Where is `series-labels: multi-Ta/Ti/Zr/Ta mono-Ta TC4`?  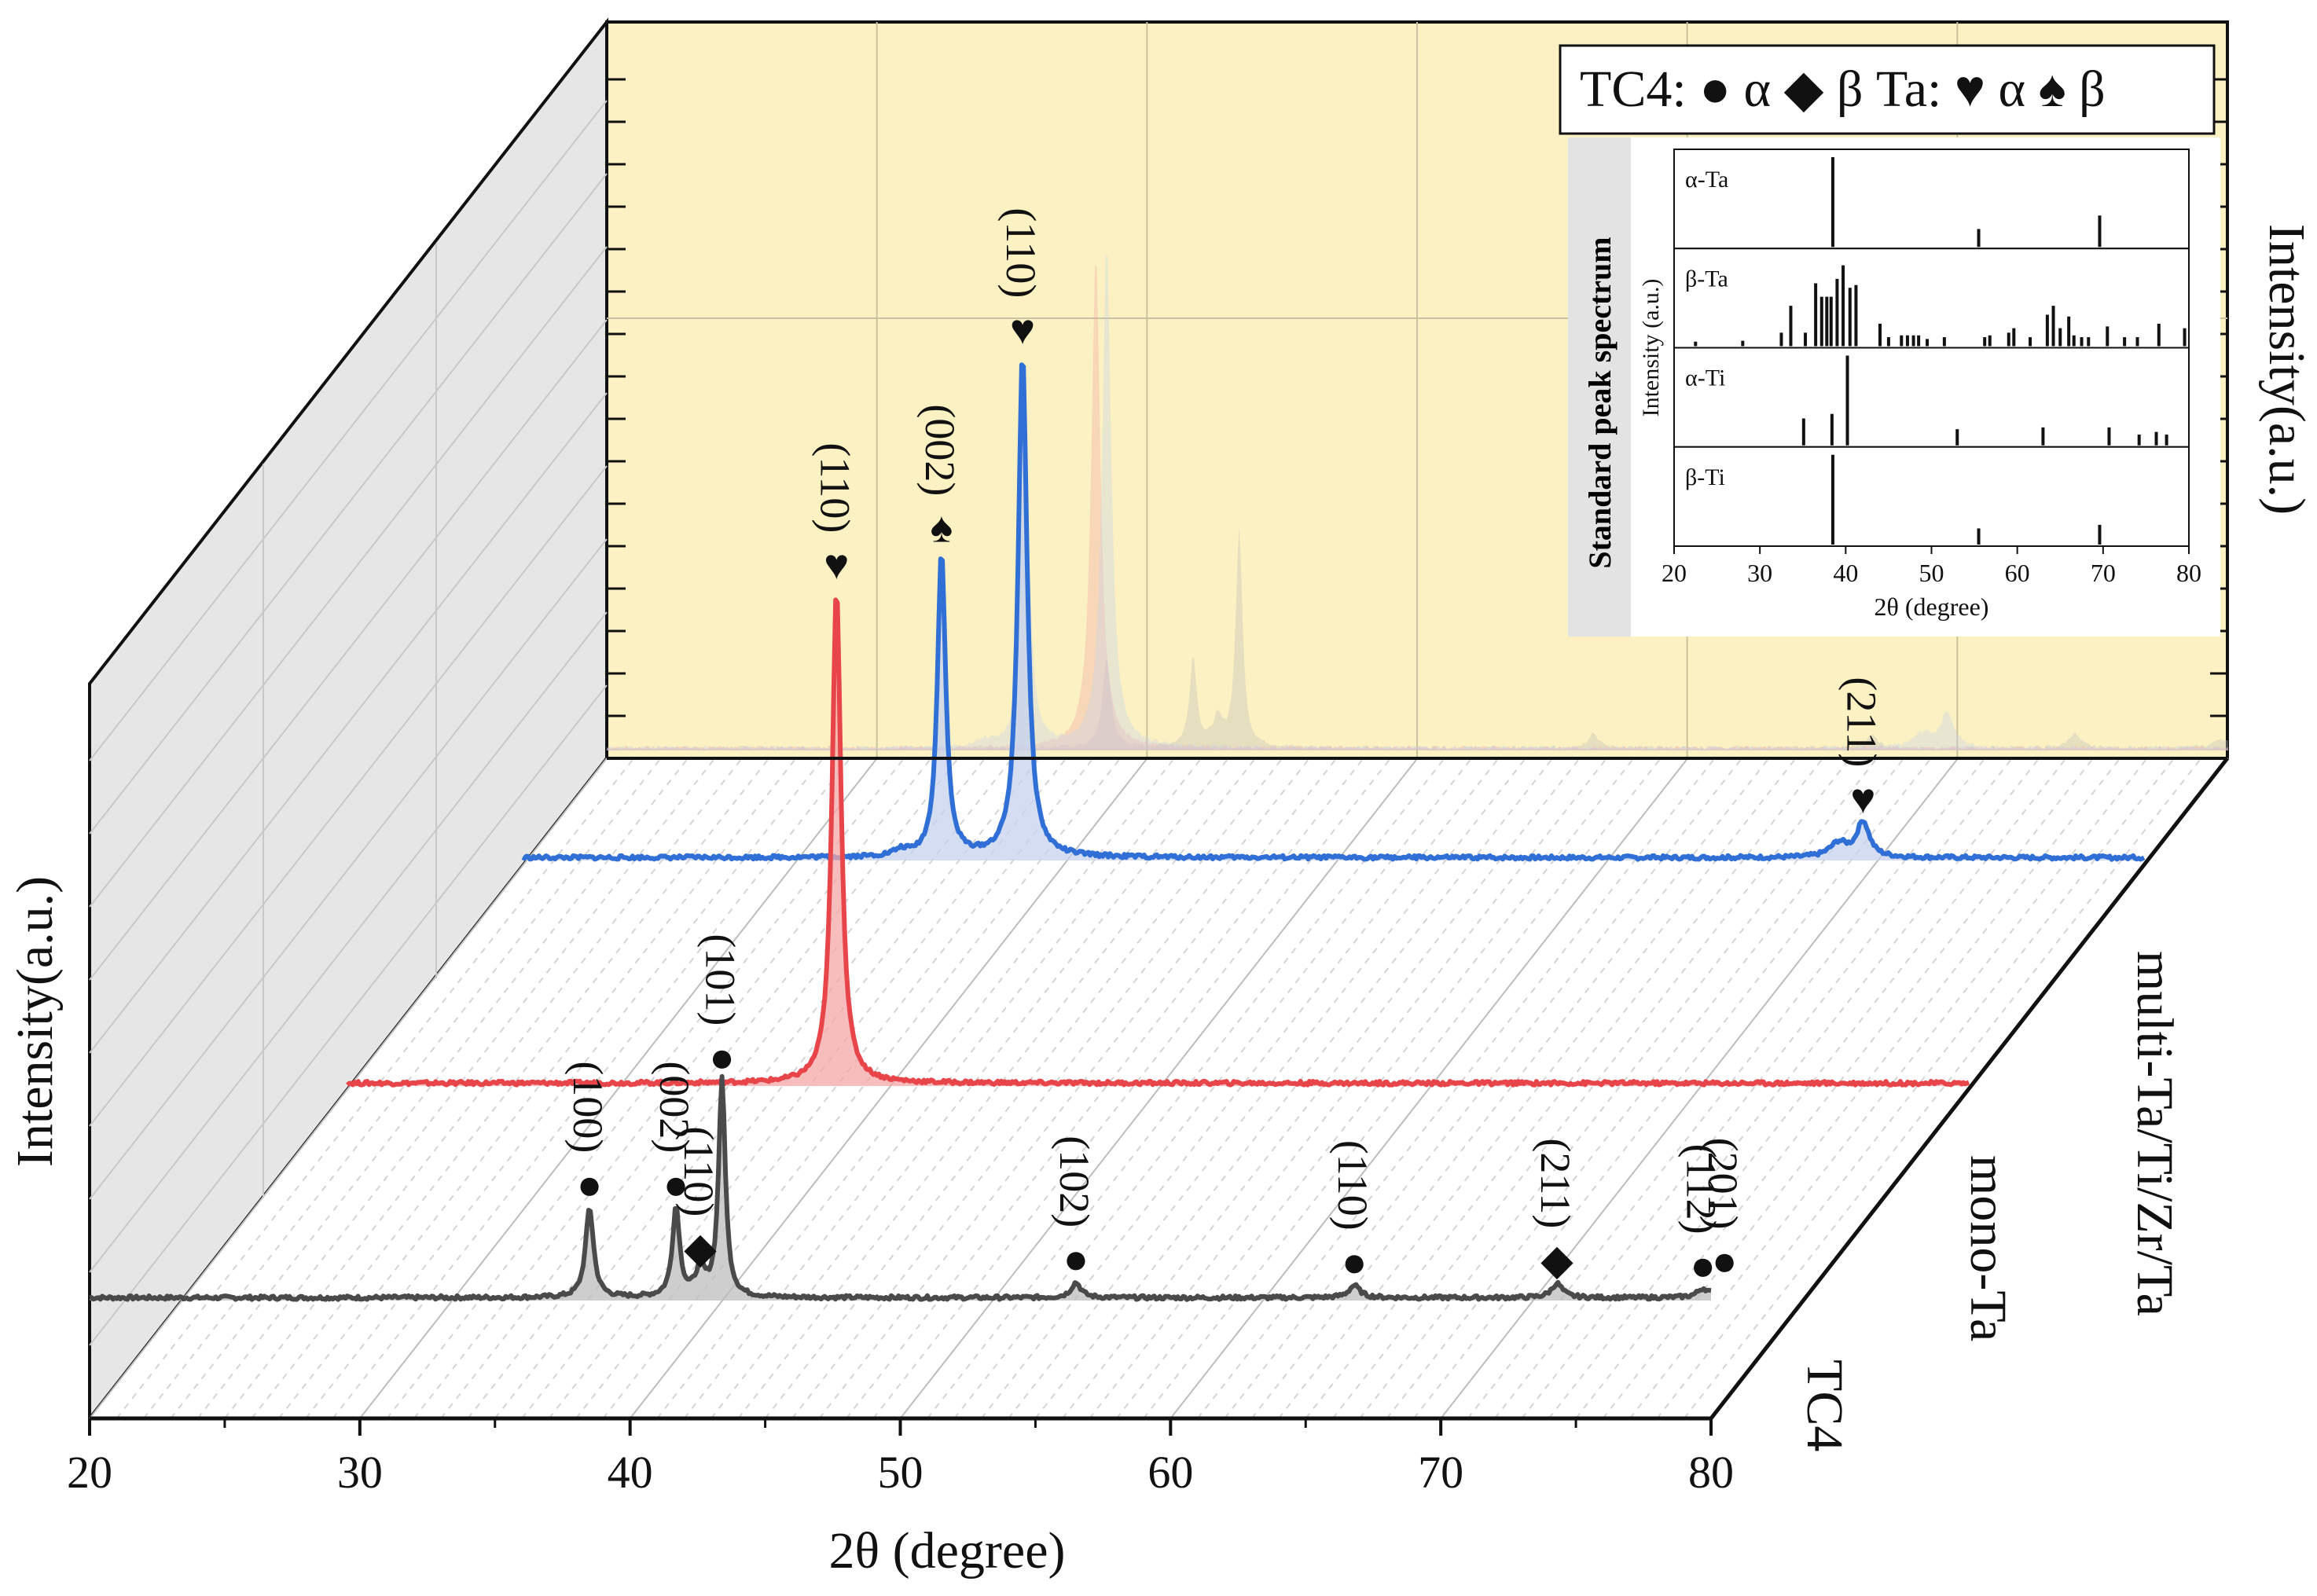
series-labels: multi-Ta/Ti/Zr/Ta mono-Ta TC4 is located at coordinates (1989, 1201).